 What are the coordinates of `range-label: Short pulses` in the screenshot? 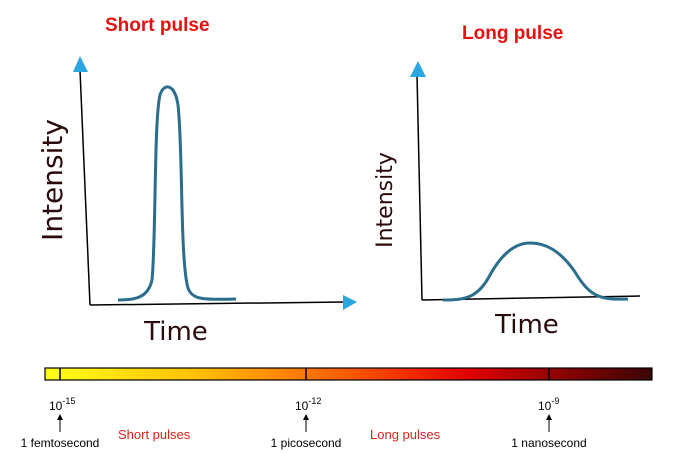 It's located at (154, 434).